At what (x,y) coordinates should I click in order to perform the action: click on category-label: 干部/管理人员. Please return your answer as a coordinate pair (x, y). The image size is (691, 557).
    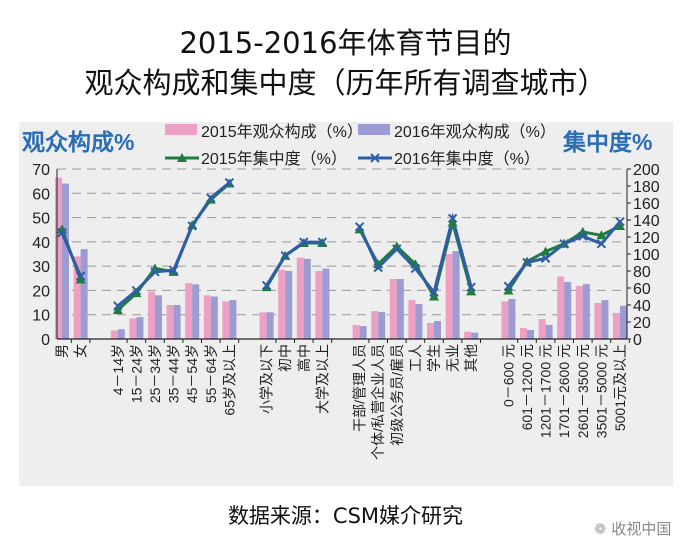
    Looking at the image, I should click on (360, 388).